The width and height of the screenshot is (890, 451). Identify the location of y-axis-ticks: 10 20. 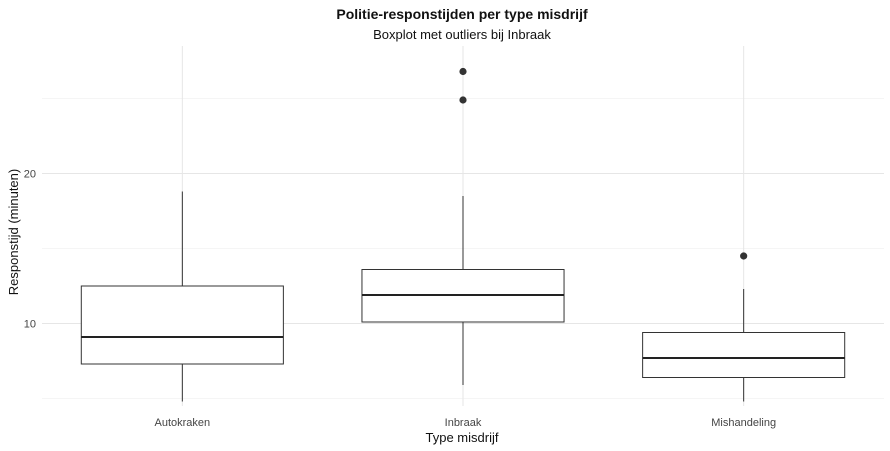
(30, 250).